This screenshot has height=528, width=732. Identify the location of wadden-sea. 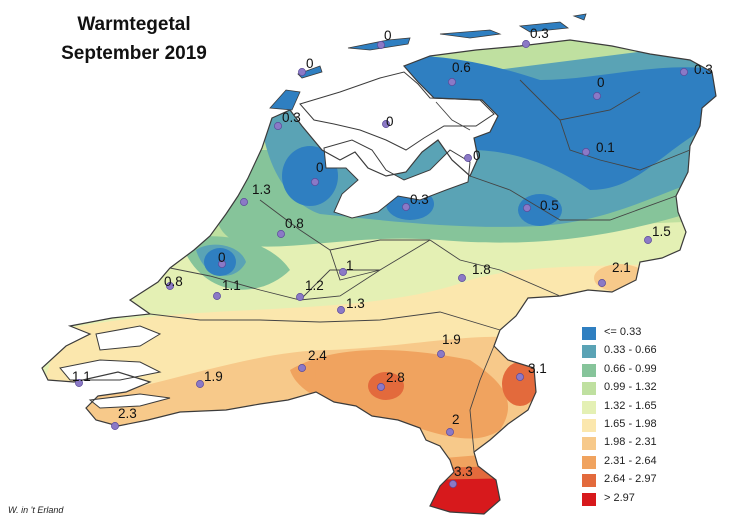
(397, 111).